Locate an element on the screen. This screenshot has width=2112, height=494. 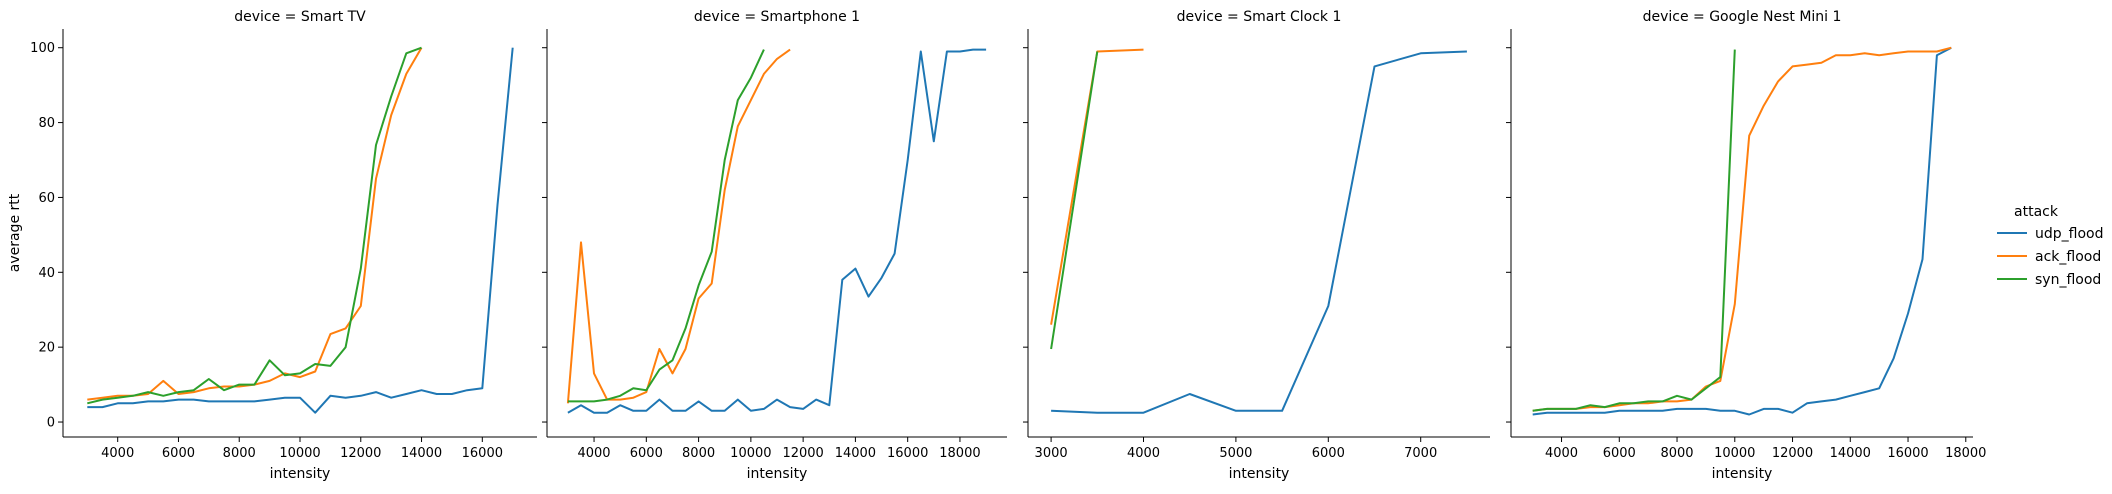
legend-entry-ack-flood: ack_flood is located at coordinates (2068, 257).